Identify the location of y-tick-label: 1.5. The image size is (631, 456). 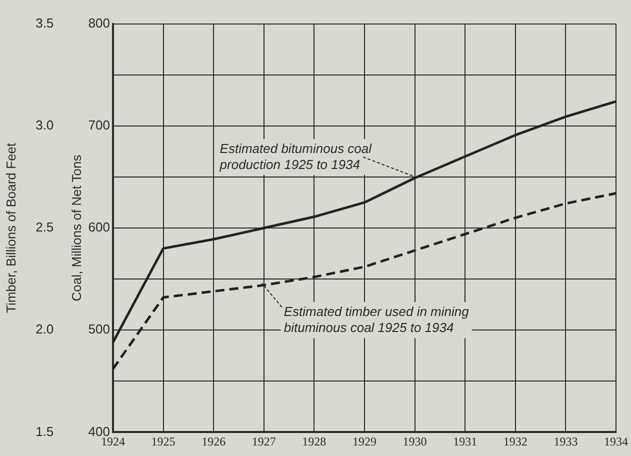
(45, 431).